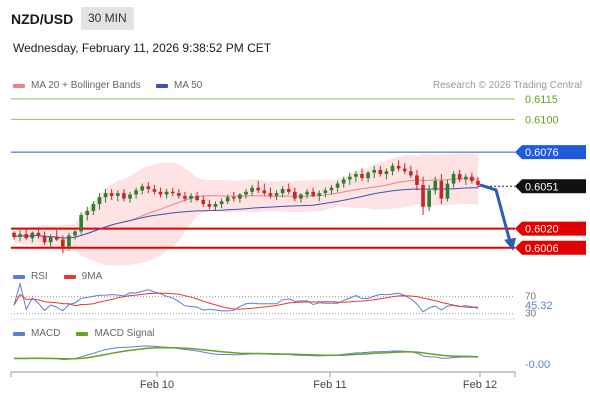 This screenshot has height=400, width=590. I want to click on time-axis: Feb 10 Feb 11 Feb 12, so click(263, 381).